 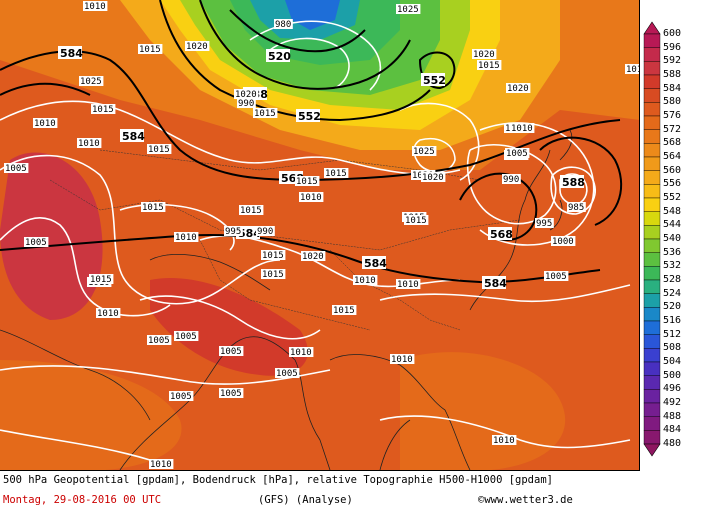 I want to click on legend-tick-label: 592, so click(x=672, y=61).